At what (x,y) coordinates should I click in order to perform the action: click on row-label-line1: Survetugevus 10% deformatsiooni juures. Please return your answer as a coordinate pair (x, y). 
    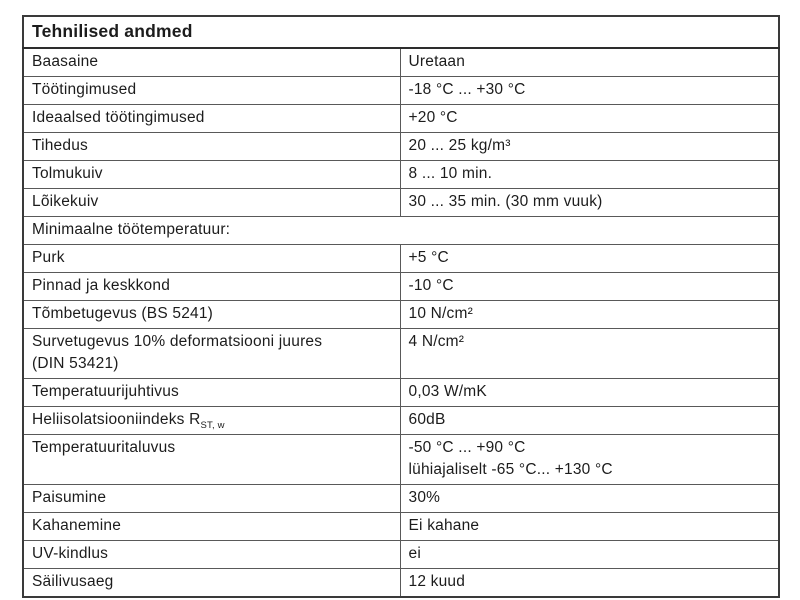
    Looking at the image, I should click on (177, 341).